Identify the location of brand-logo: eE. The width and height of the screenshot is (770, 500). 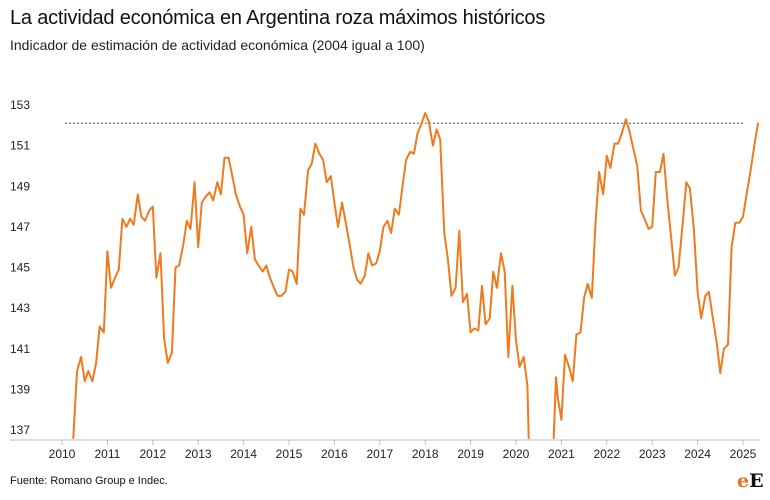
(750, 481).